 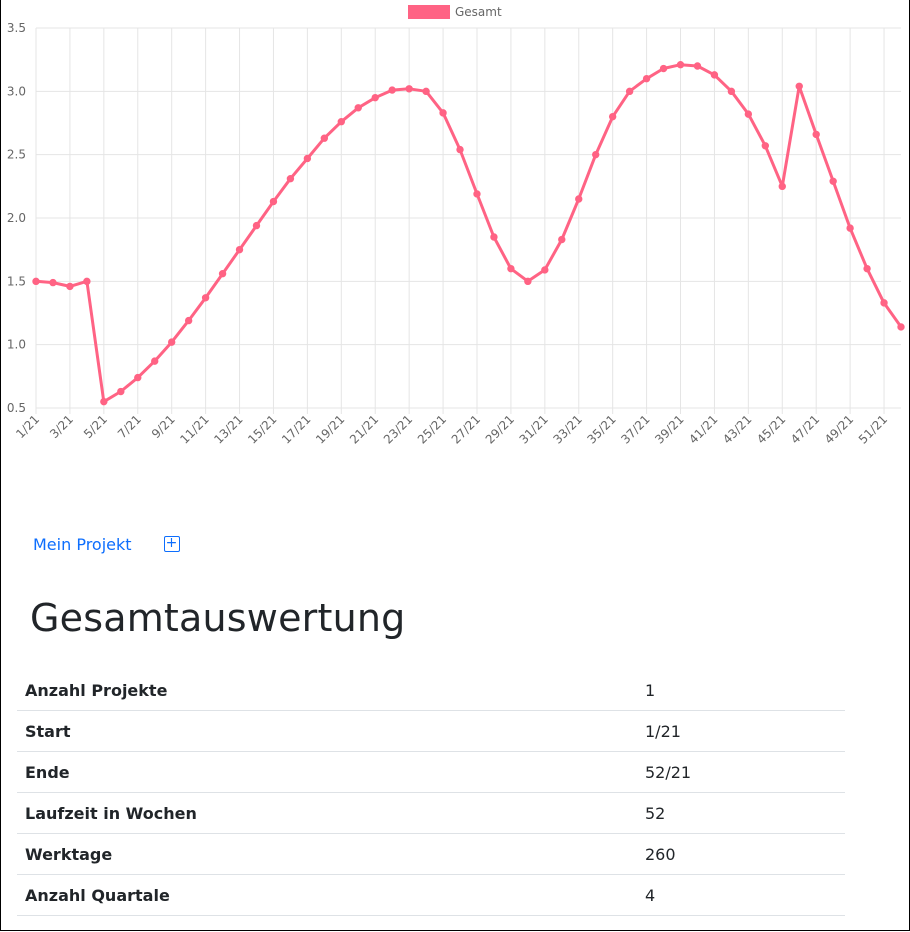 I want to click on x-tick-label: 31/21, so click(x=534, y=429).